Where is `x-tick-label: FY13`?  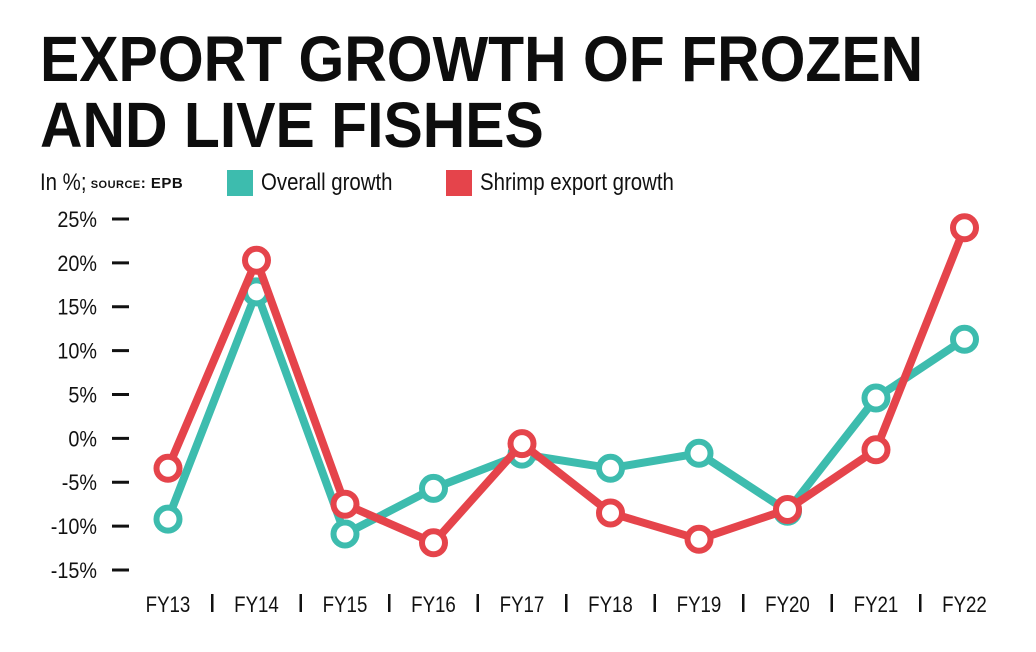 x-tick-label: FY13 is located at coordinates (168, 606).